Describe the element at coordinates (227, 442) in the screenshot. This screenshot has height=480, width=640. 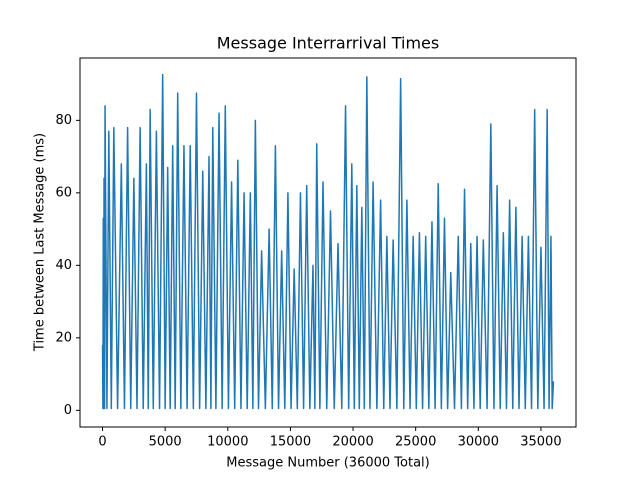
I see `x-tick-label: 10000` at that location.